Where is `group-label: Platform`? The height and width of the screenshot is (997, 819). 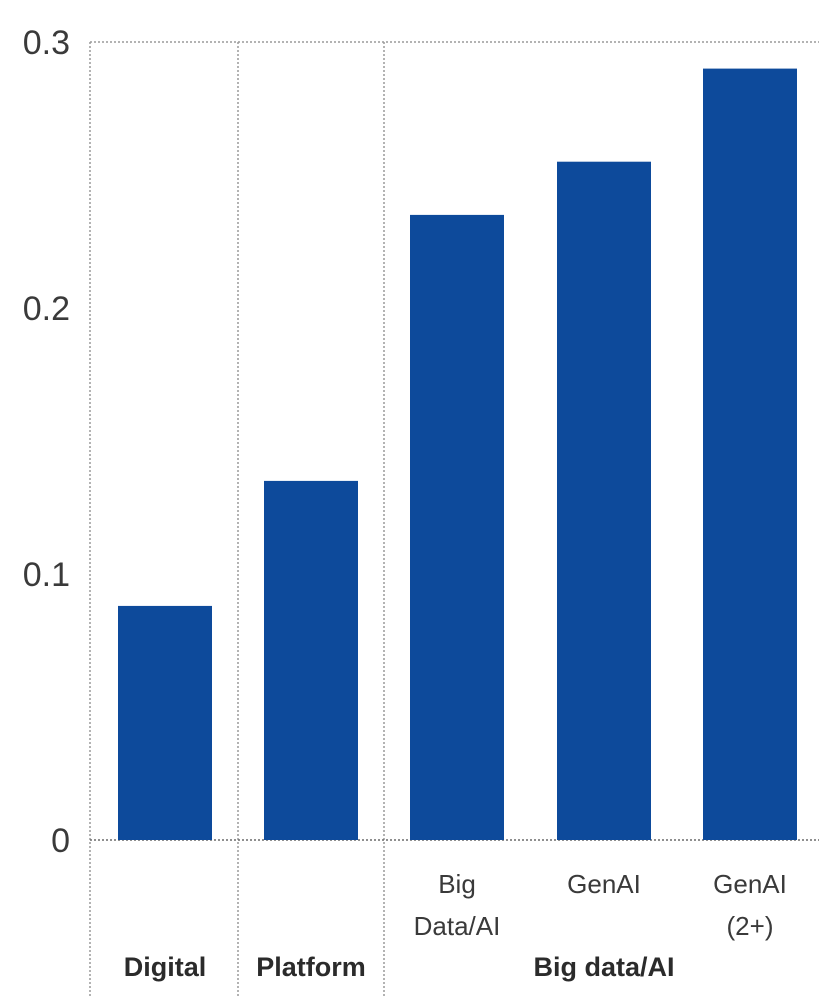 group-label: Platform is located at coordinates (311, 967).